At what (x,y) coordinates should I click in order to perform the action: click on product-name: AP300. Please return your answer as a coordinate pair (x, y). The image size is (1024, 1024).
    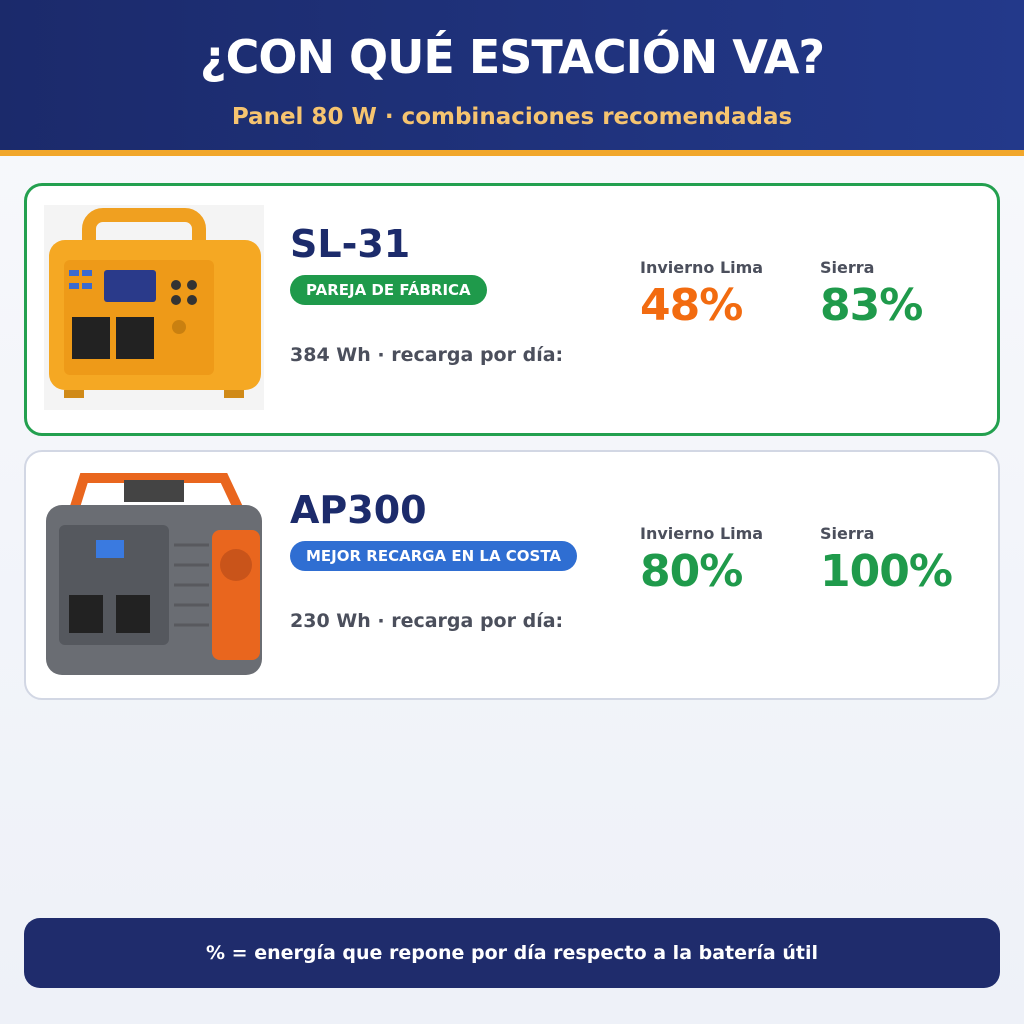
    Looking at the image, I should click on (358, 510).